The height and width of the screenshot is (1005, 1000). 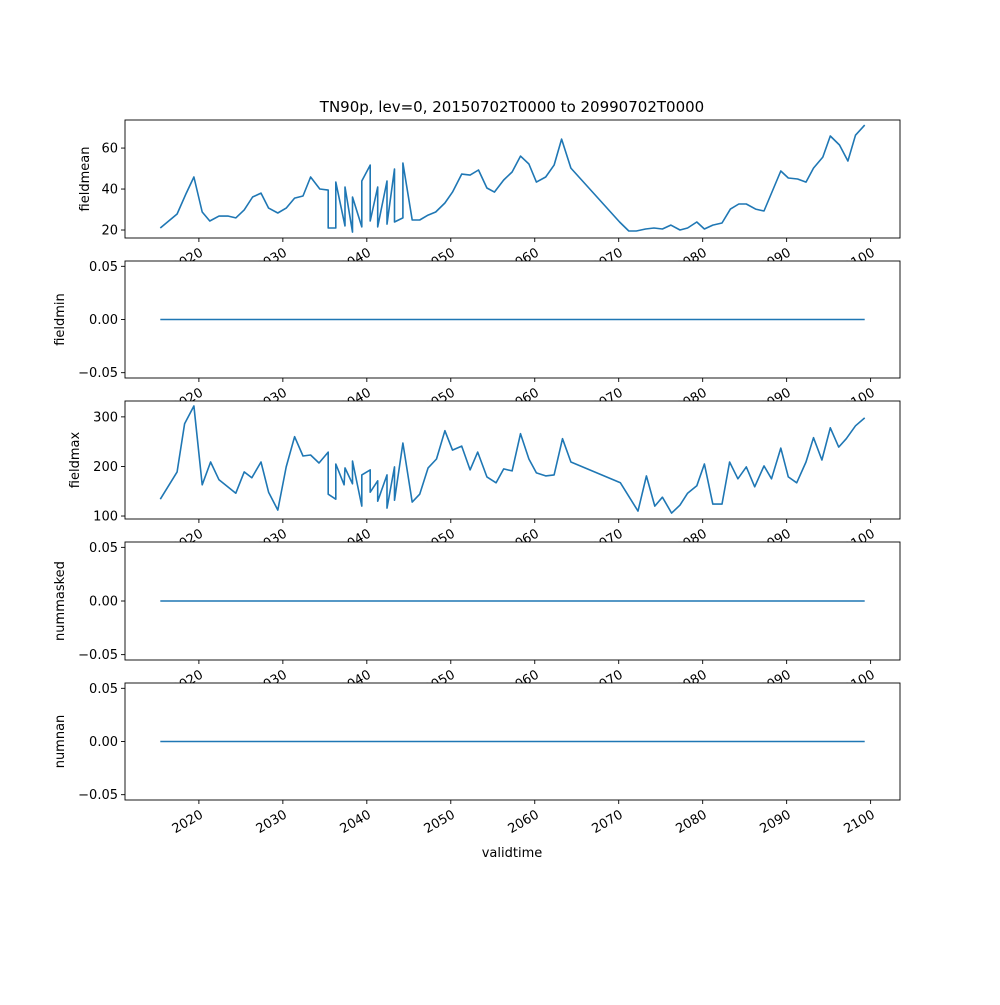 I want to click on x-tick-label: 2070, so click(x=608, y=822).